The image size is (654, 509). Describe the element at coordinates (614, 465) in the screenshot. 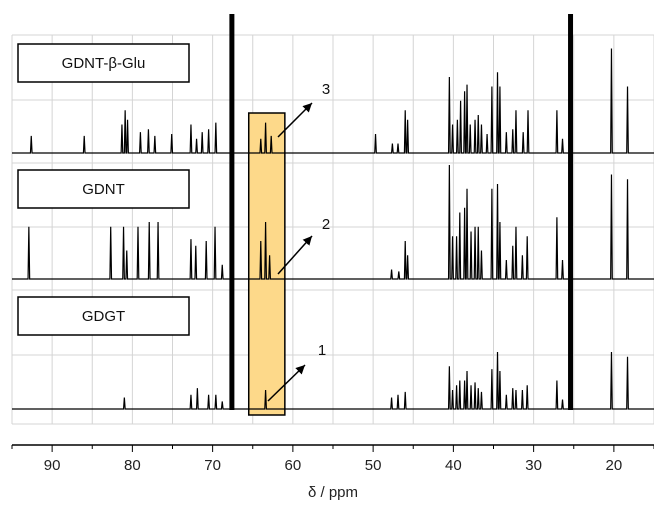

I see `x-tick-label: 20` at that location.